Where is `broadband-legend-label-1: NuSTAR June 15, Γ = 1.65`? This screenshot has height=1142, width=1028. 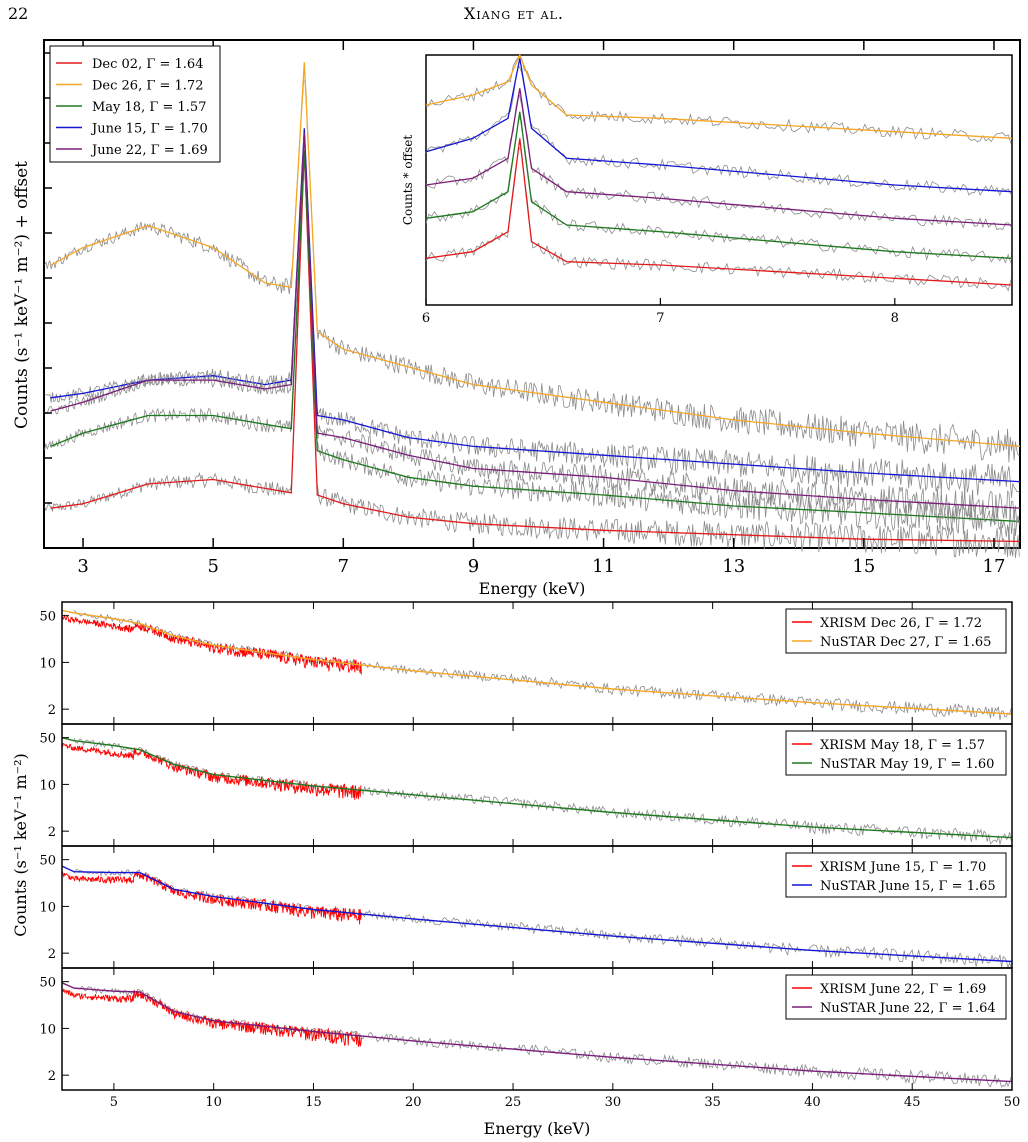 broadband-legend-label-1: NuSTAR June 15, Γ = 1.65 is located at coordinates (908, 886).